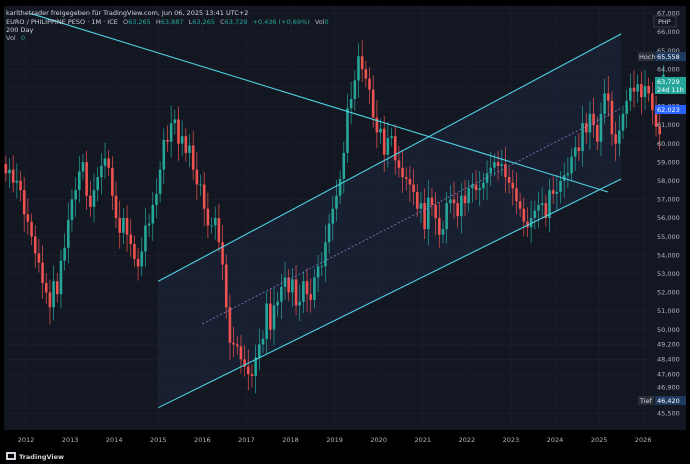 The width and height of the screenshot is (690, 464). What do you see at coordinates (668, 311) in the screenshot?
I see `y-tick-label: 51,000` at bounding box center [668, 311].